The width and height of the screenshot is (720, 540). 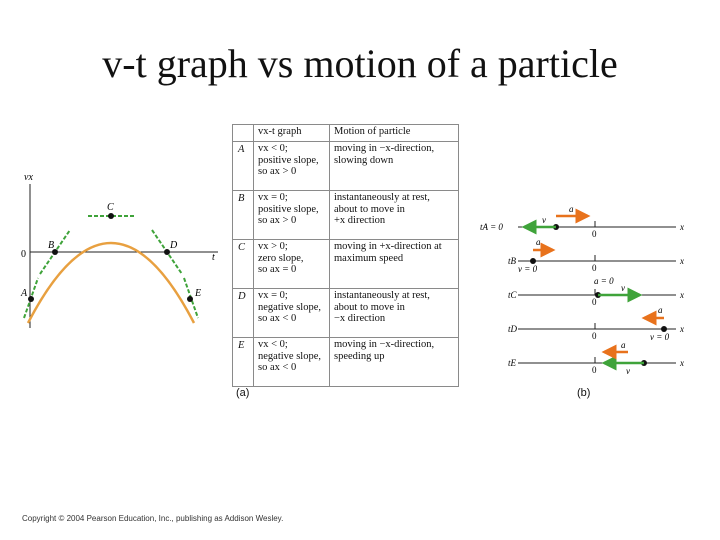 What do you see at coordinates (281, 258) in the screenshot?
I see `vt-line: zero slope,` at bounding box center [281, 258].